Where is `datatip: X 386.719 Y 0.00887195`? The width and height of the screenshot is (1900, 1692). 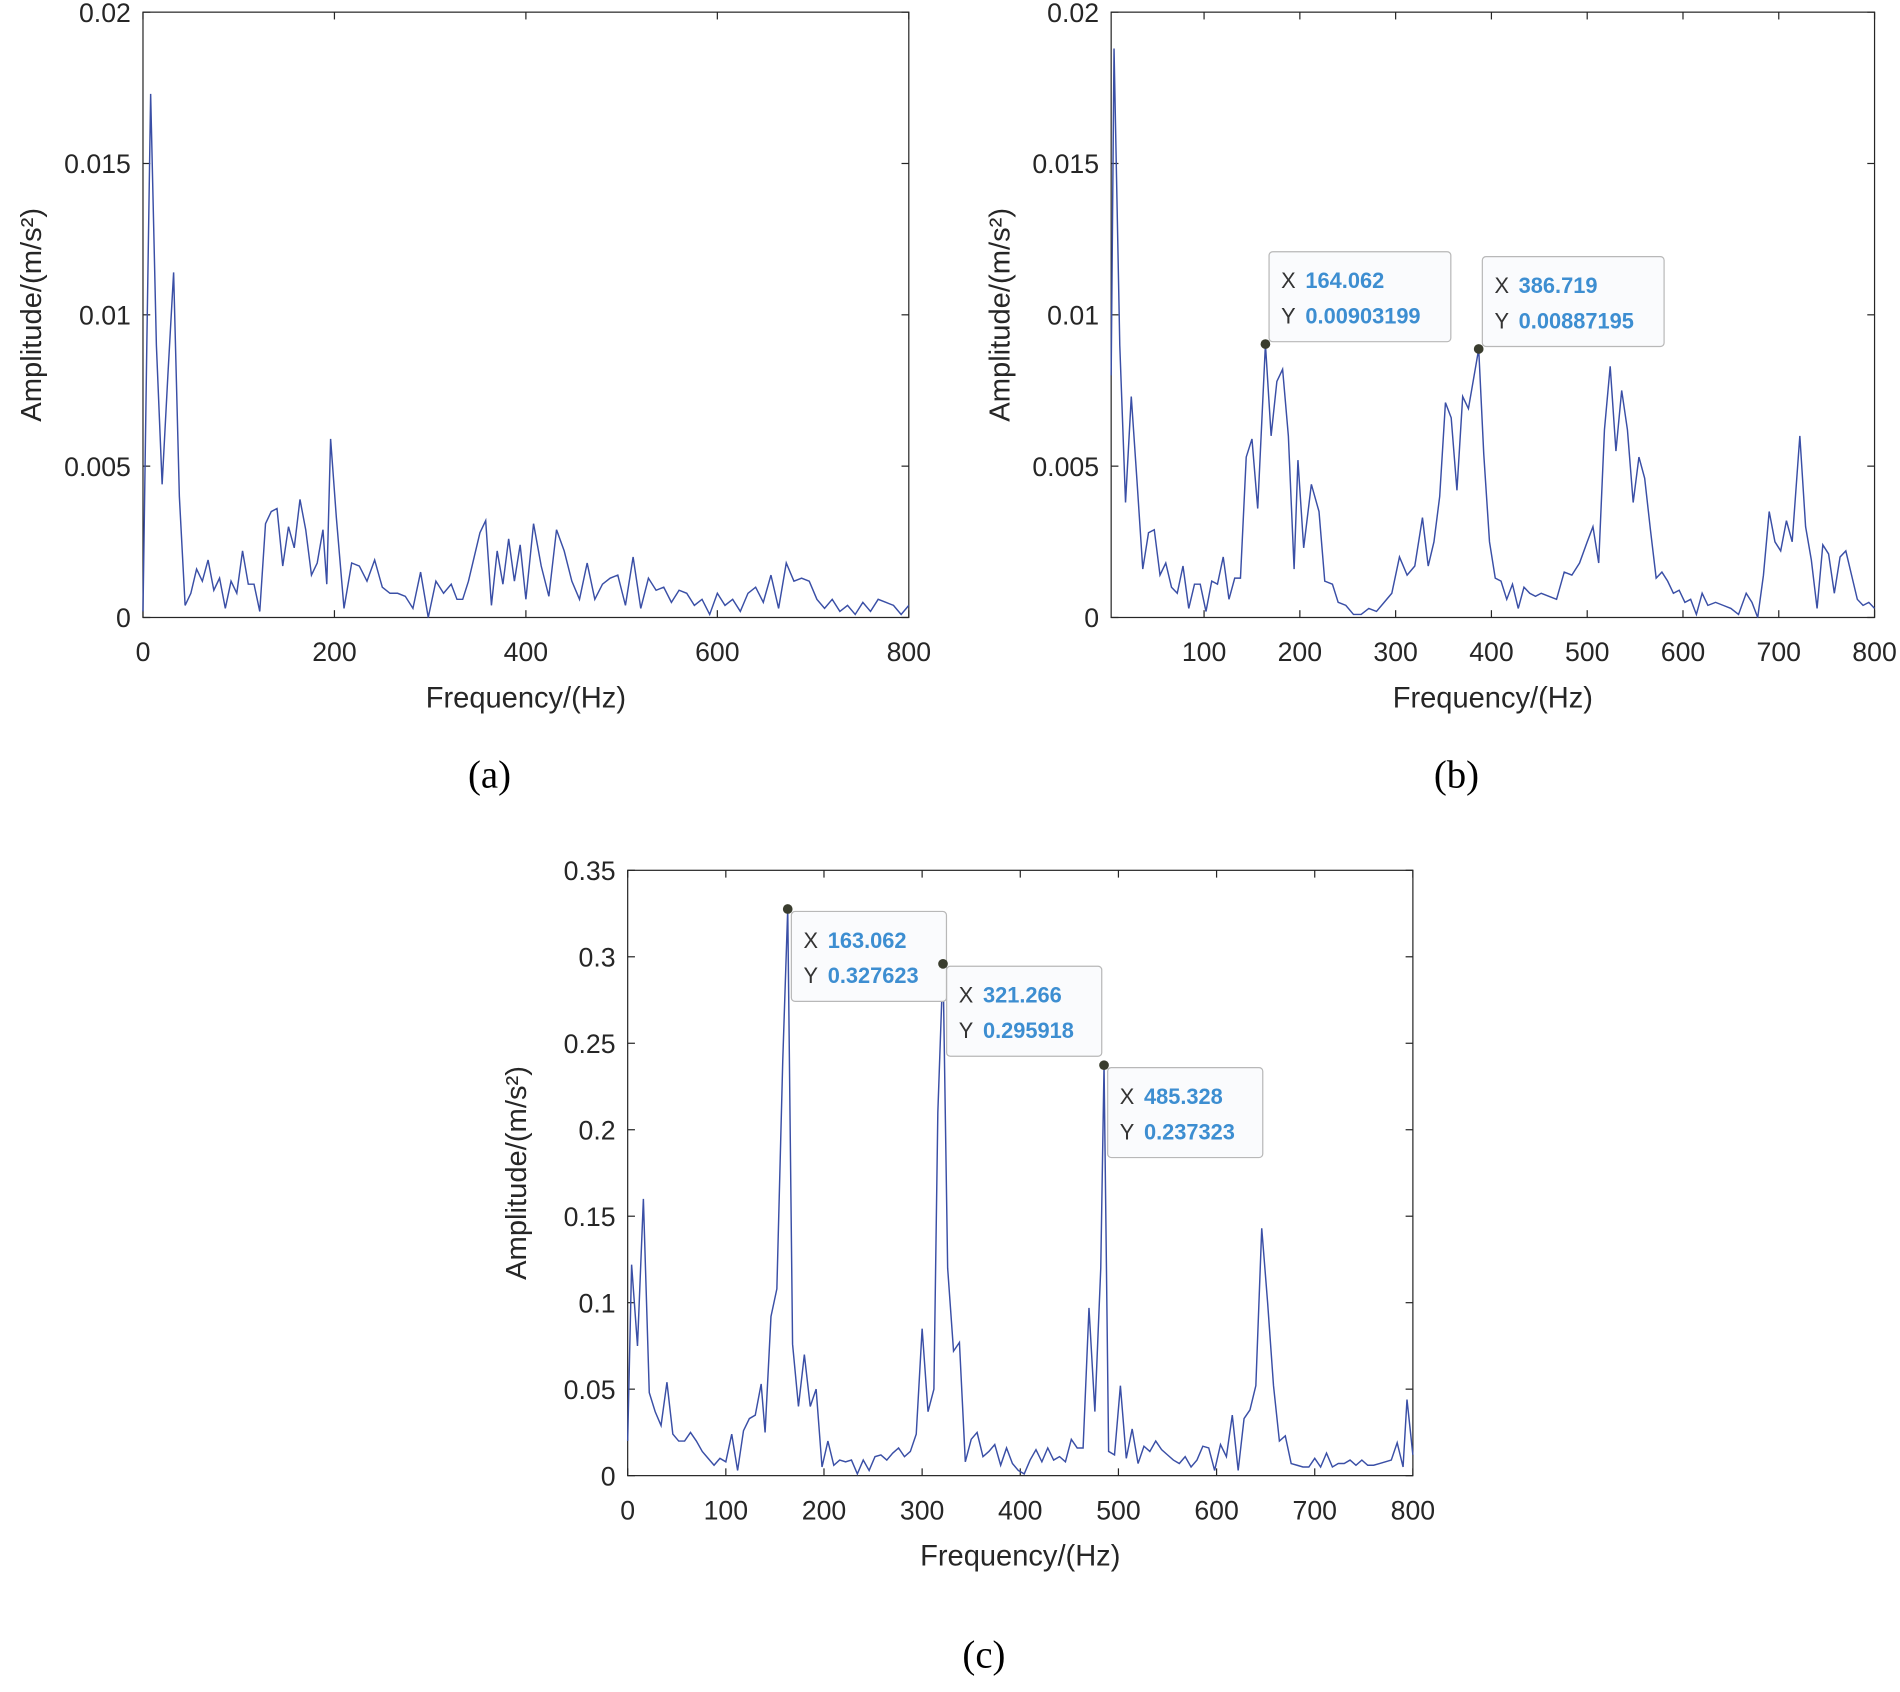 datatip: X 386.719 Y 0.00887195 is located at coordinates (1569, 304).